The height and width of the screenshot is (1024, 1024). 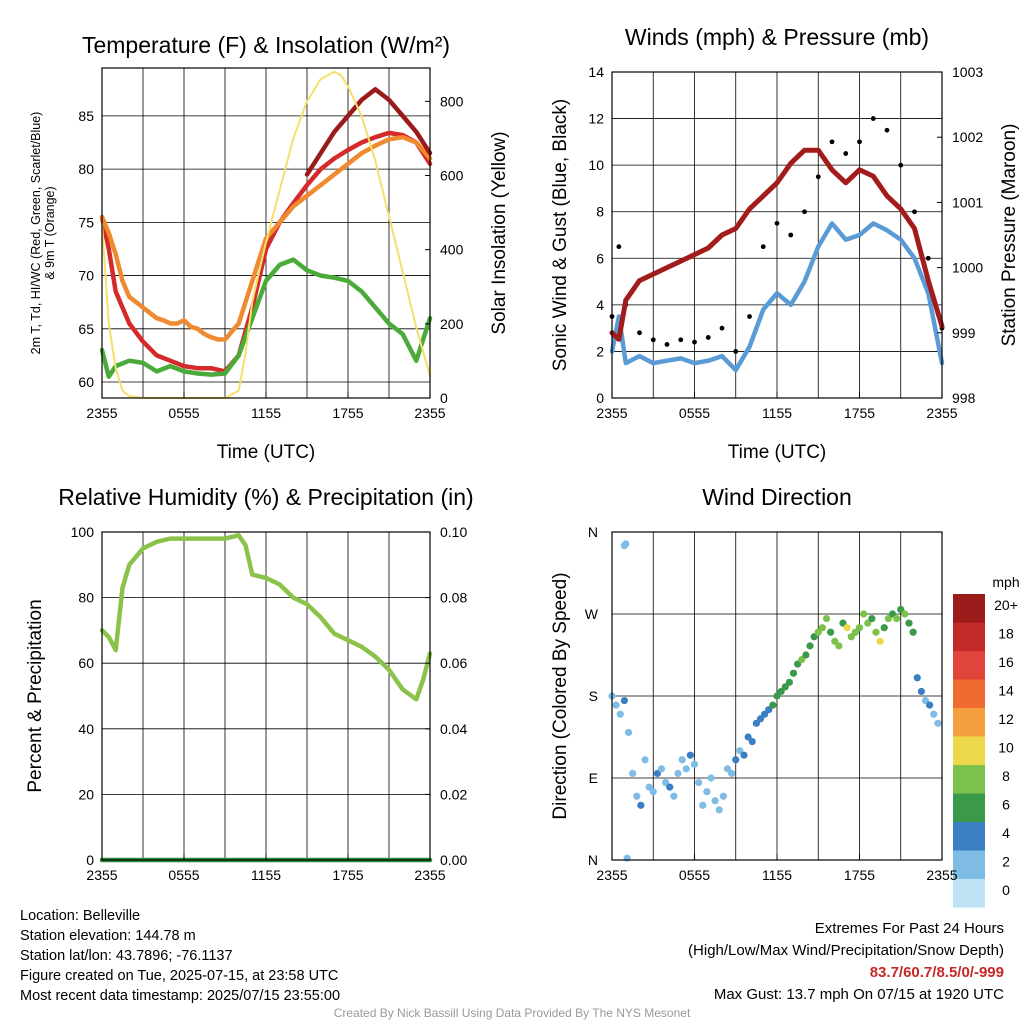 What do you see at coordinates (1006, 605) in the screenshot?
I see `legend-label: 20+` at bounding box center [1006, 605].